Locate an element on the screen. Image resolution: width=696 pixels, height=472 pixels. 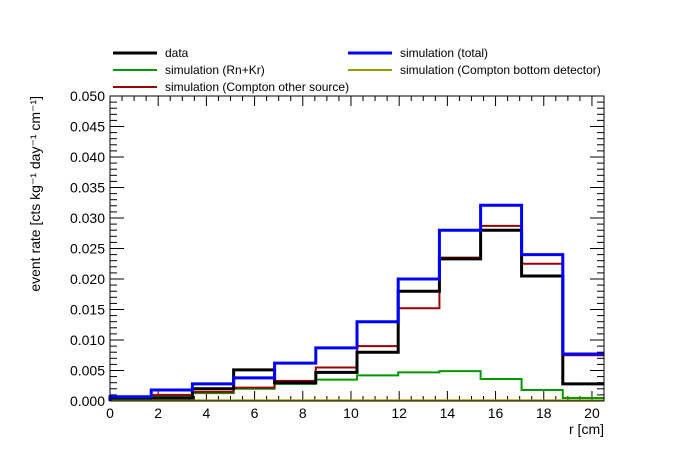
x-tick-label: 16 is located at coordinates (496, 413).